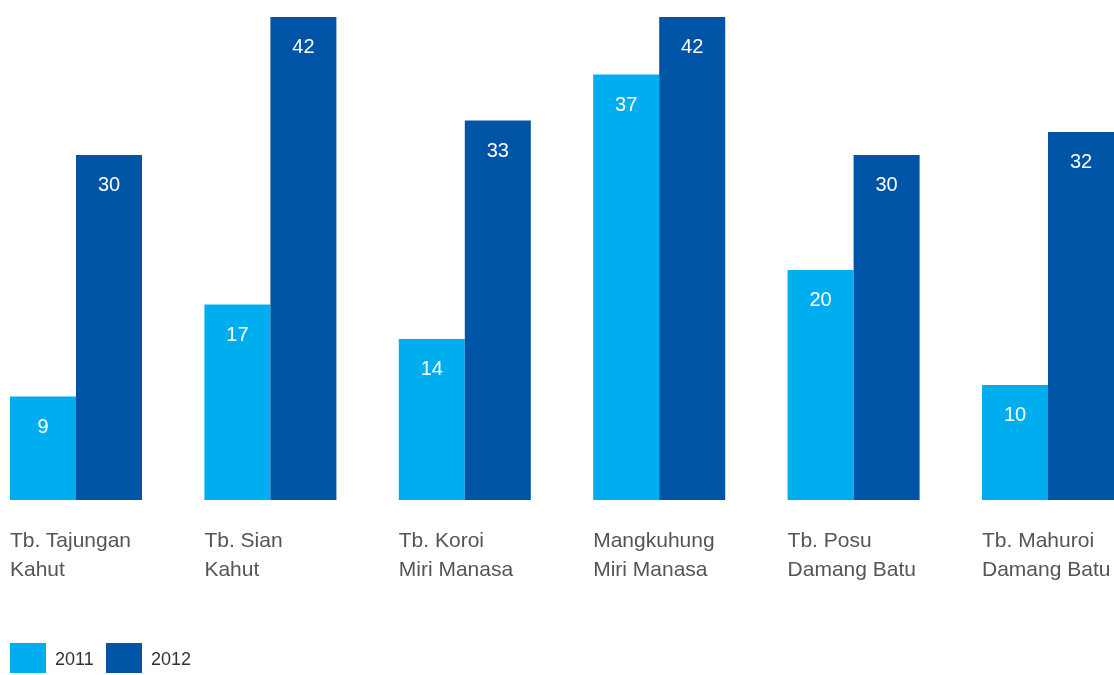 The height and width of the screenshot is (675, 1114). I want to click on data-label: 33, so click(497, 149).